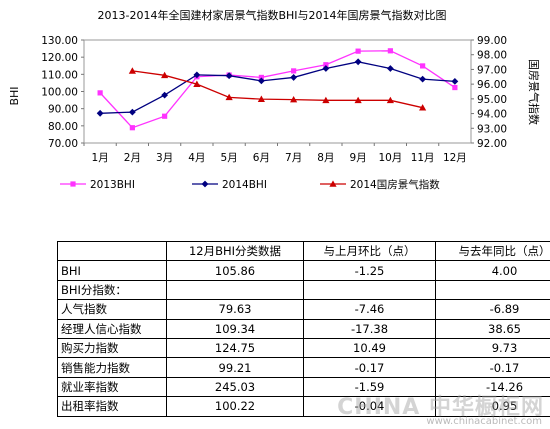 Image resolution: width=550 pixels, height=429 pixels. I want to click on table-header-cell, so click(112, 251).